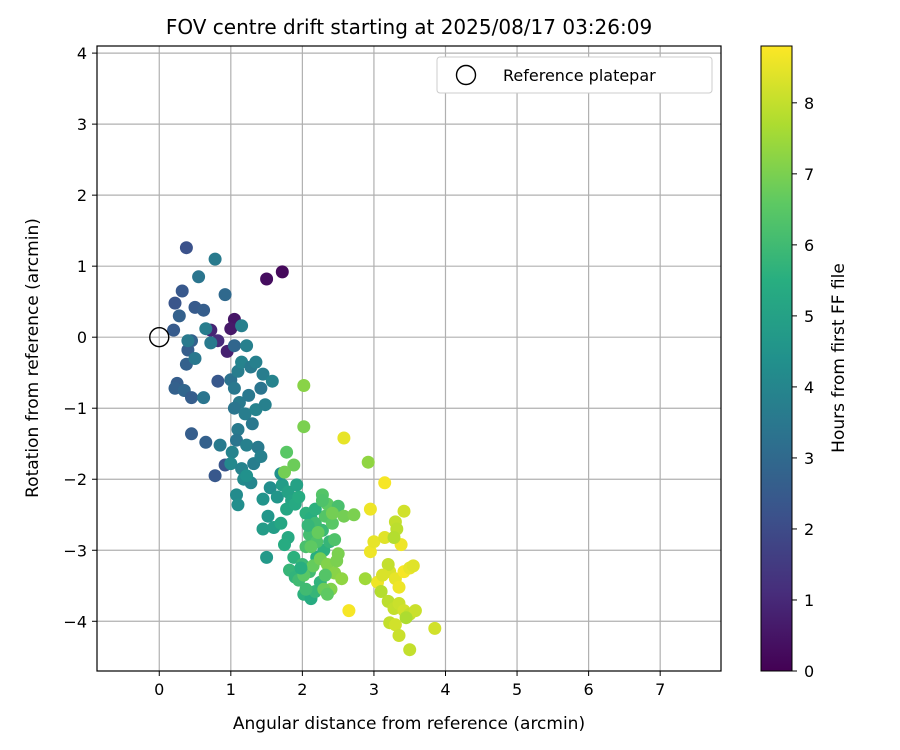 The image size is (900, 750). Describe the element at coordinates (409, 685) in the screenshot. I see `x-axis-ticks: 0 1 2 3 4 5 6 7` at that location.